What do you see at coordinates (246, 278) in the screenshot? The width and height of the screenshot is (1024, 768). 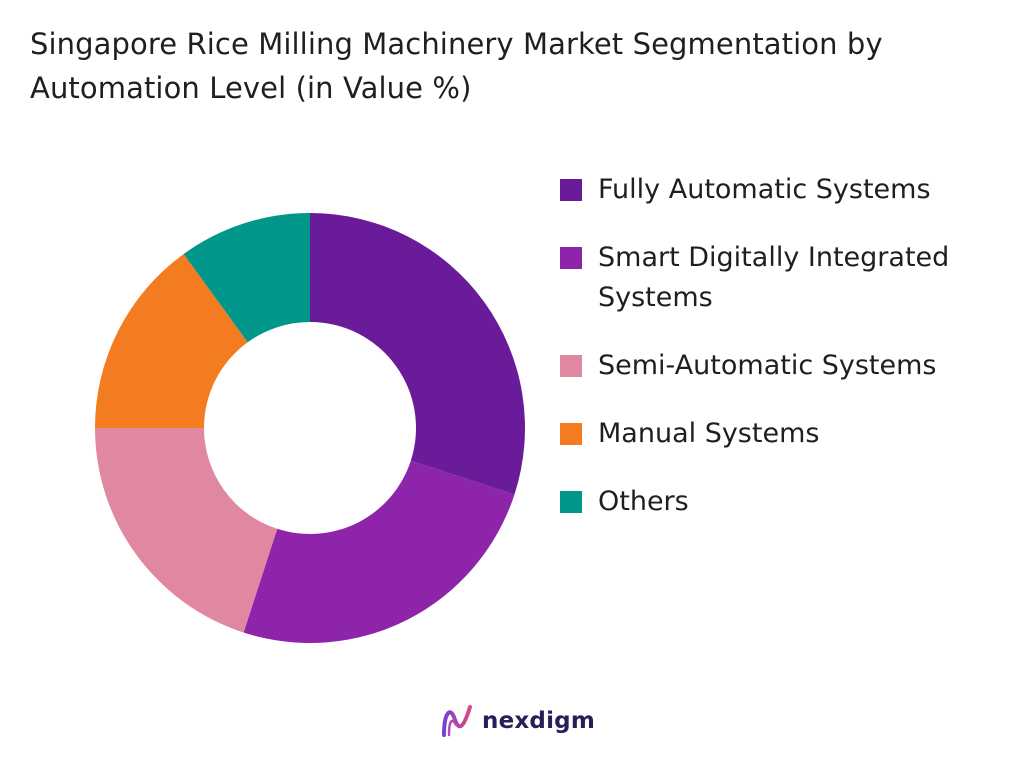 I see `donut-slice-others` at bounding box center [246, 278].